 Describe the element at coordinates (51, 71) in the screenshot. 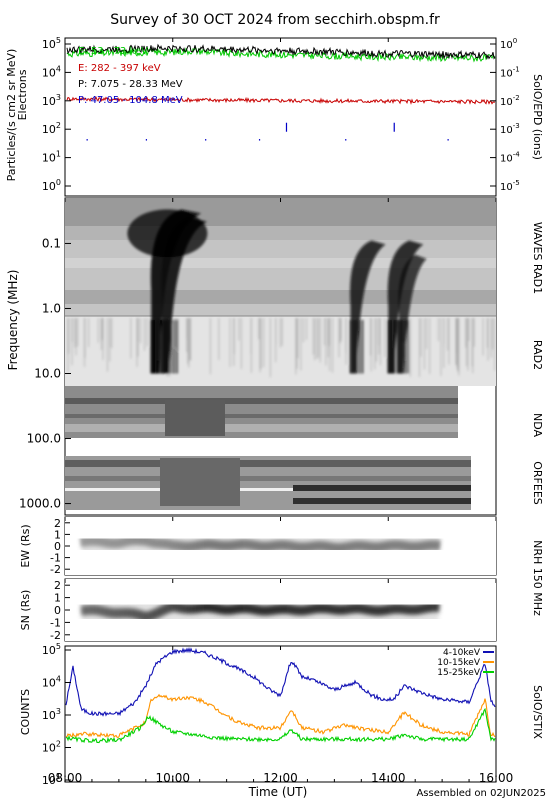

I see `epd-ytick-label: 10⁴` at that location.